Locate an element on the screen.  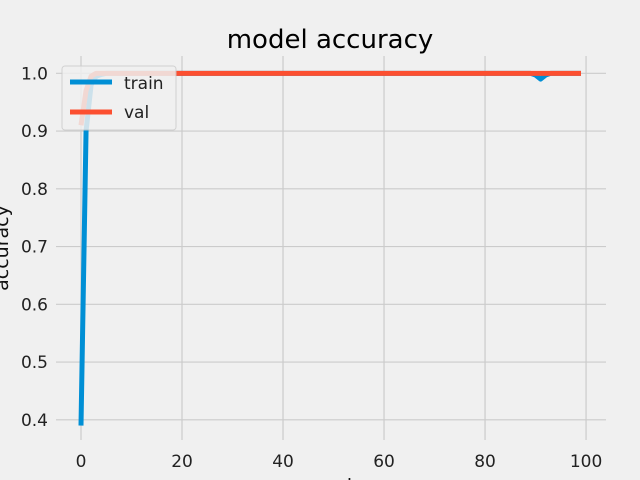
x-axis-ticks: 0 20 40 60 80 100 is located at coordinates (339, 462).